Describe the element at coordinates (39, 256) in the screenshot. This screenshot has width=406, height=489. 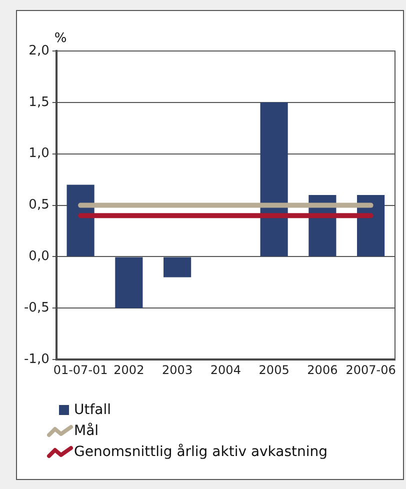
I see `y-tick-label: 0,0` at that location.